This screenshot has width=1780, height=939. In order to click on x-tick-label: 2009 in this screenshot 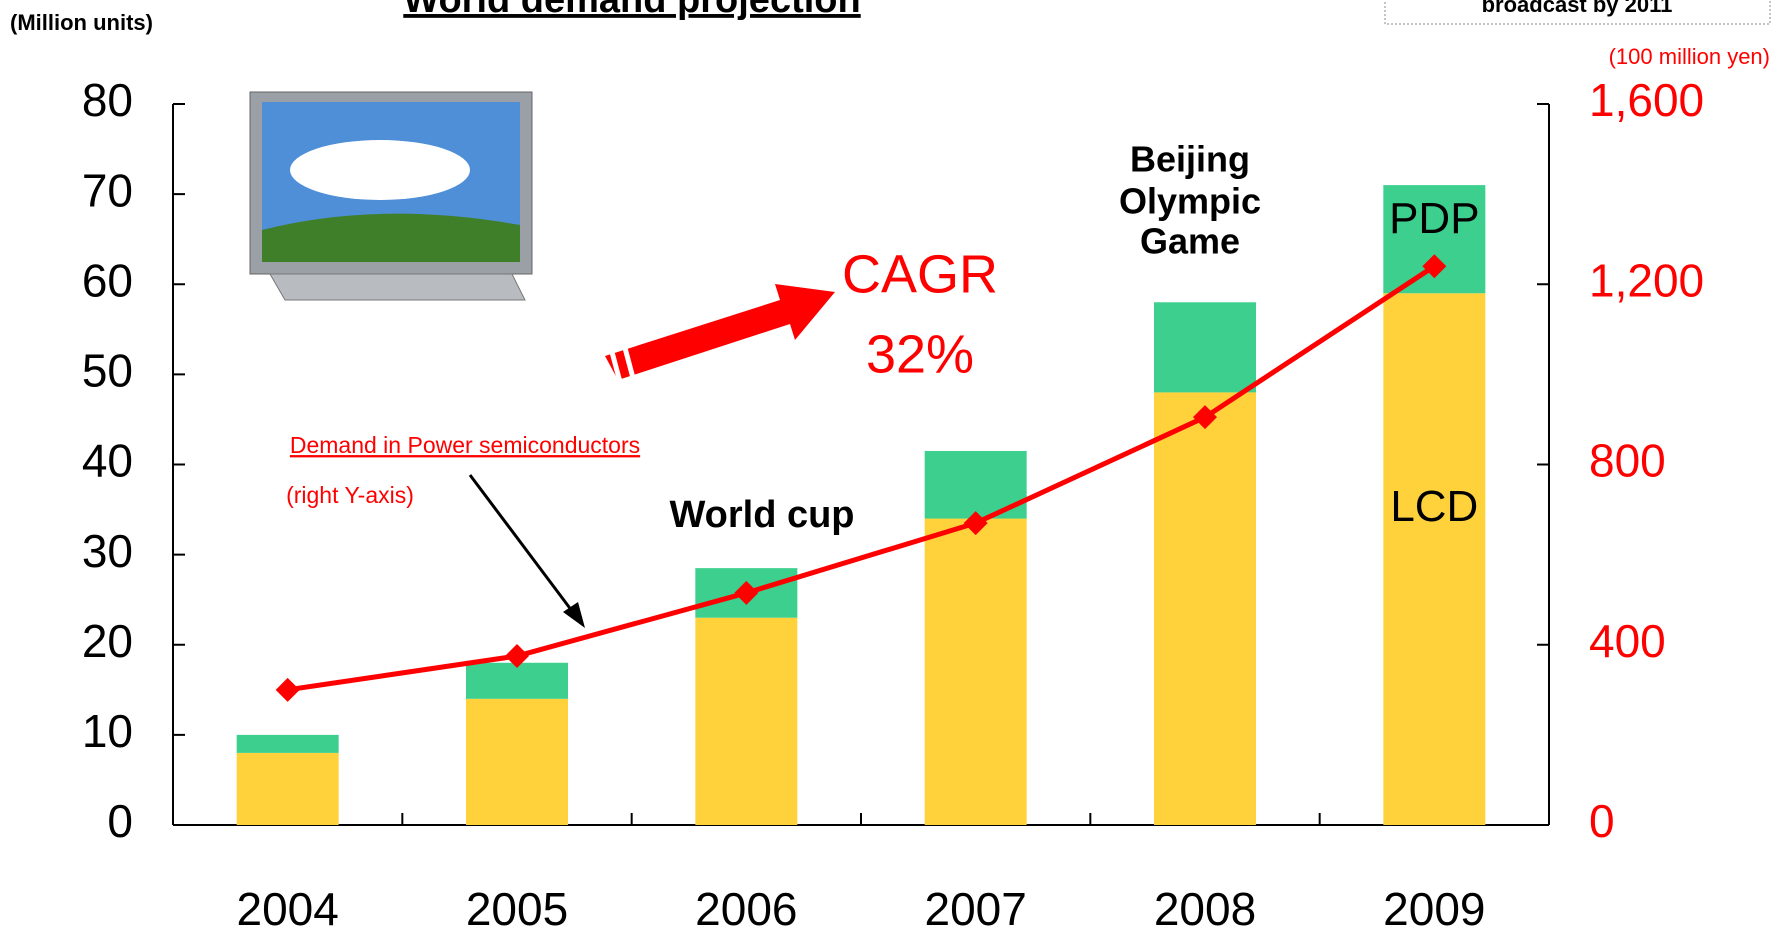, I will do `click(1434, 909)`.